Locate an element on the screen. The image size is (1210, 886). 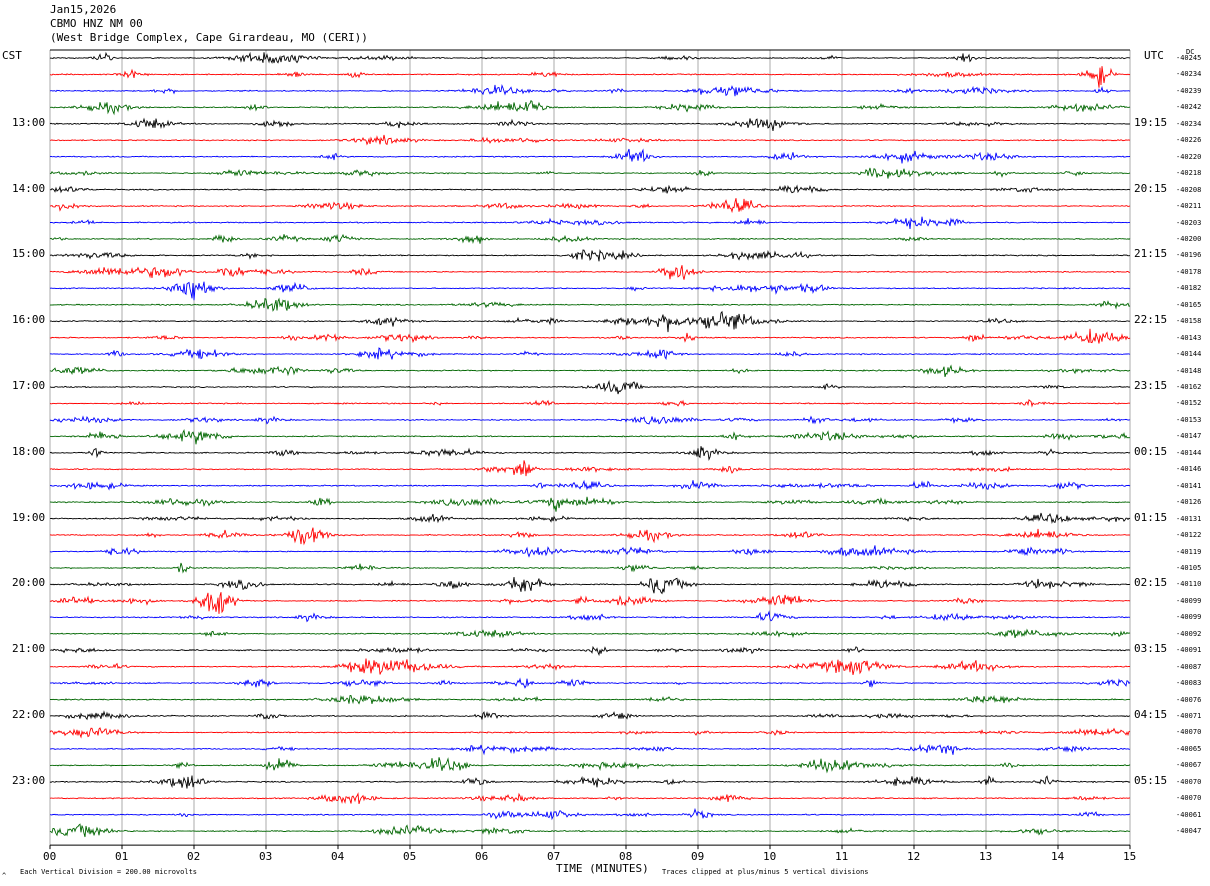
dc-offset-label: -40178 is located at coordinates (1189, 271).